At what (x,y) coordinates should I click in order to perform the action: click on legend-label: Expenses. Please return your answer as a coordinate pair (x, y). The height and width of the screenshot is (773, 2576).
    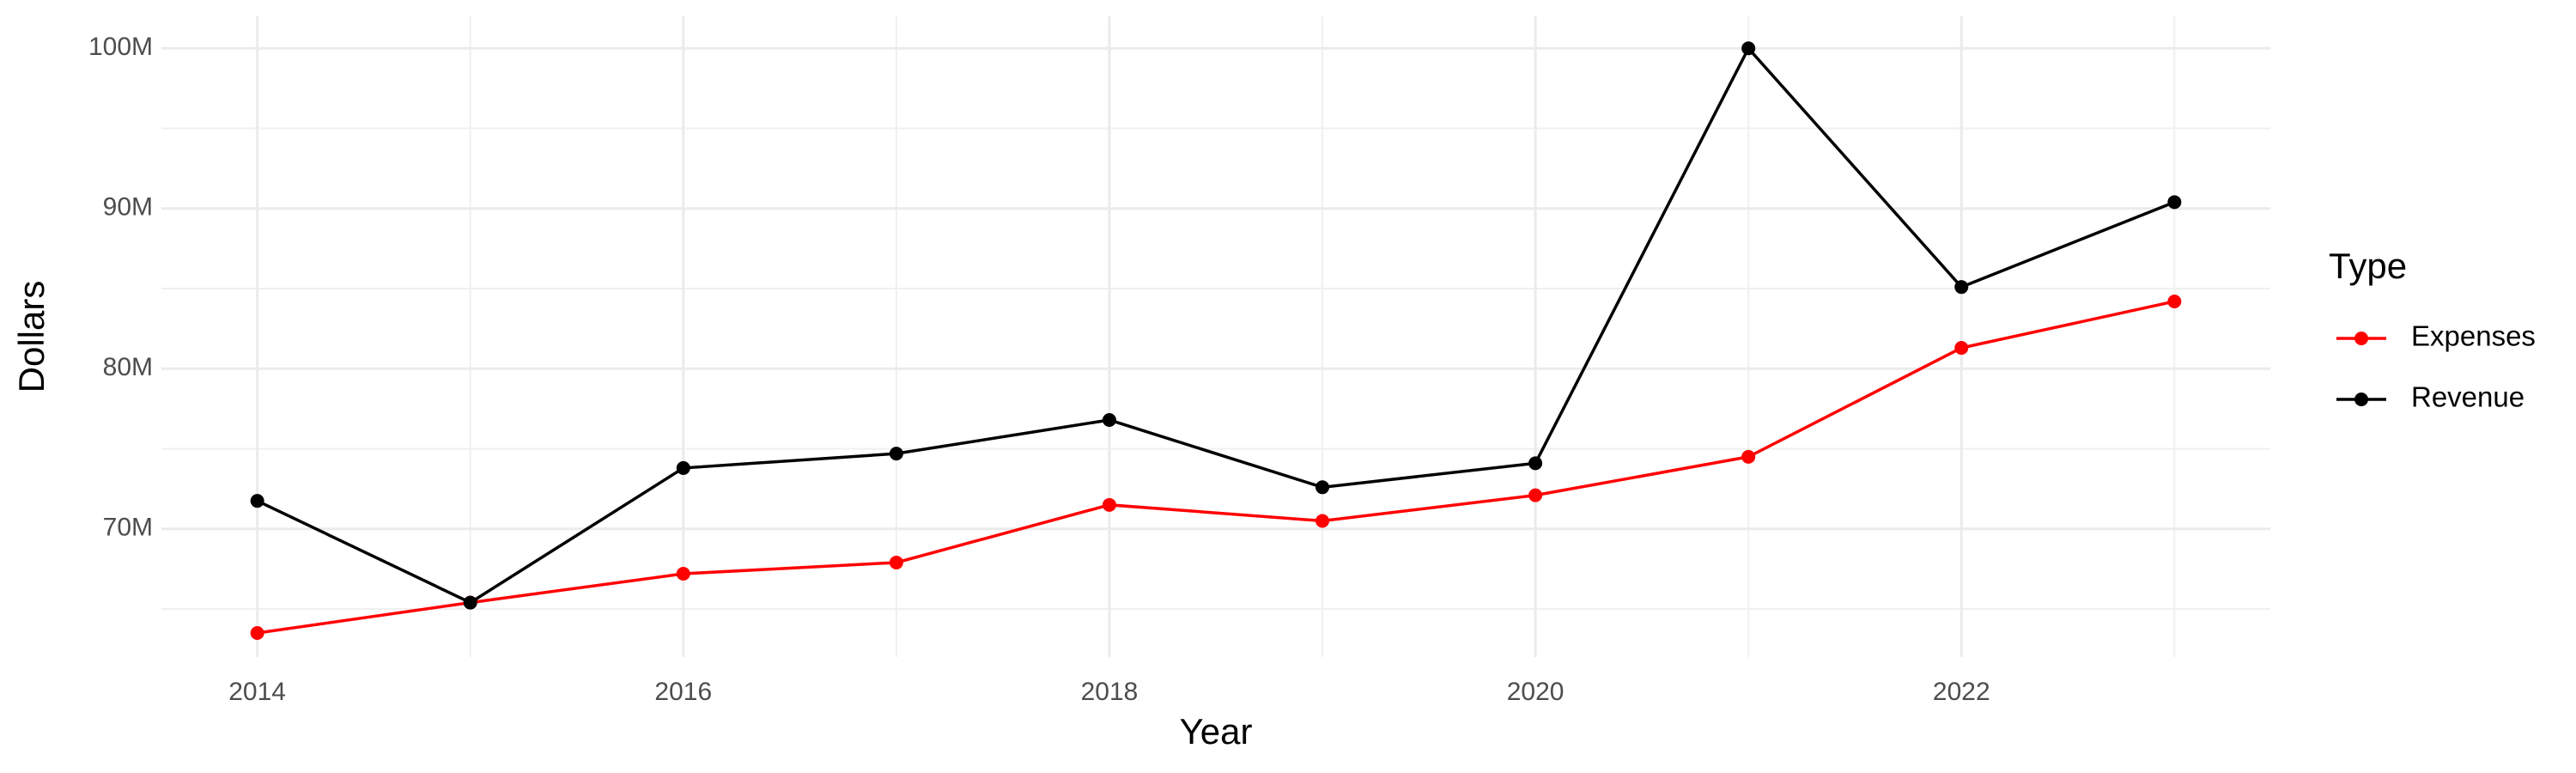
    Looking at the image, I should click on (2473, 336).